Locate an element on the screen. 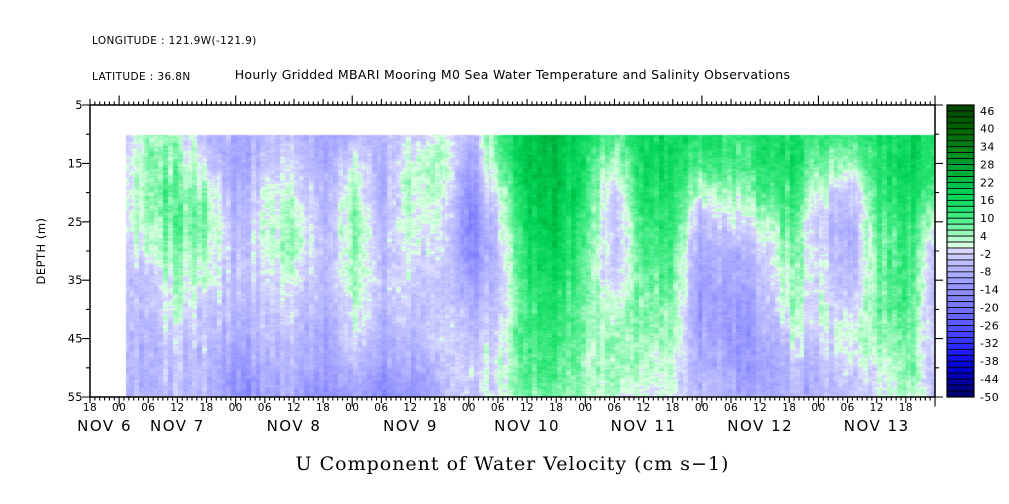  date-label: NOV 7 is located at coordinates (177, 426).